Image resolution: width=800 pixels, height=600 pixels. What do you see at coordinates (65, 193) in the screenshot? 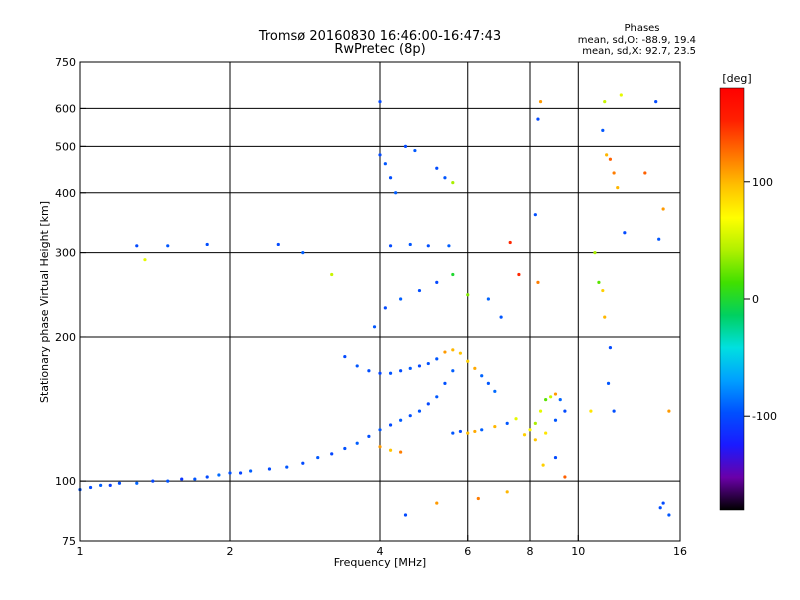
I see `y-tick-label: 400` at bounding box center [65, 193].